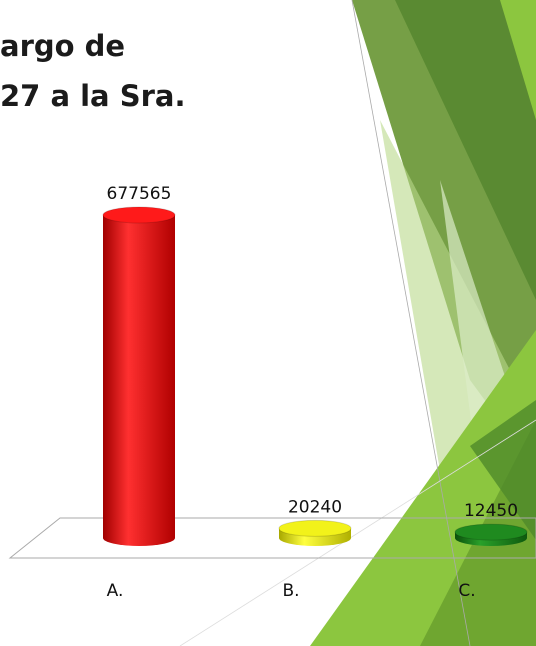  I want to click on cylinder-body, so click(139, 380).